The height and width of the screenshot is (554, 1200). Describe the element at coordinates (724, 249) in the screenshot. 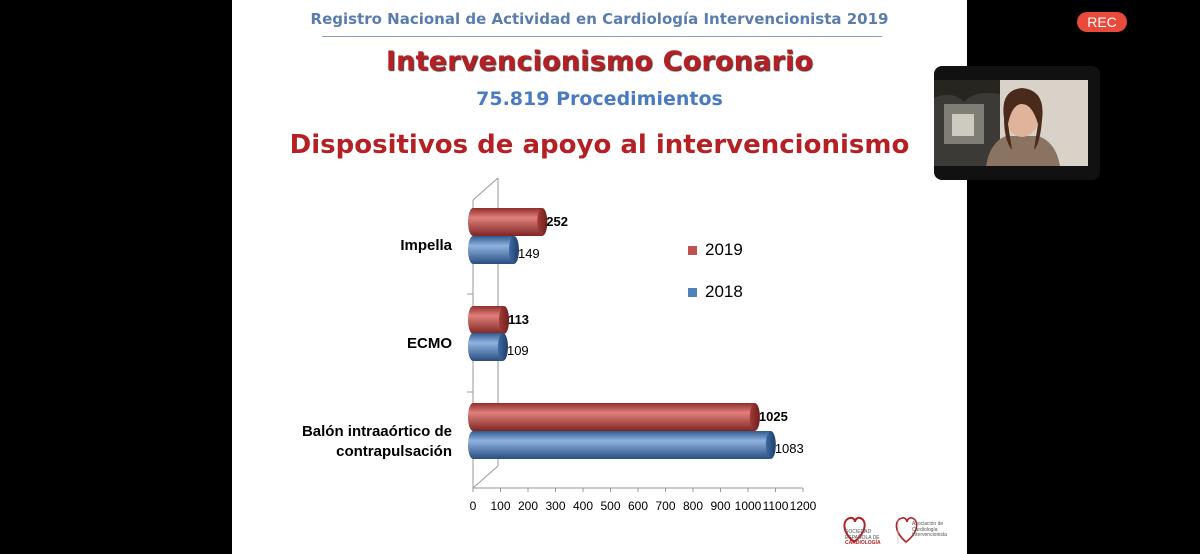

I see `legend-label-2019: 2019` at that location.